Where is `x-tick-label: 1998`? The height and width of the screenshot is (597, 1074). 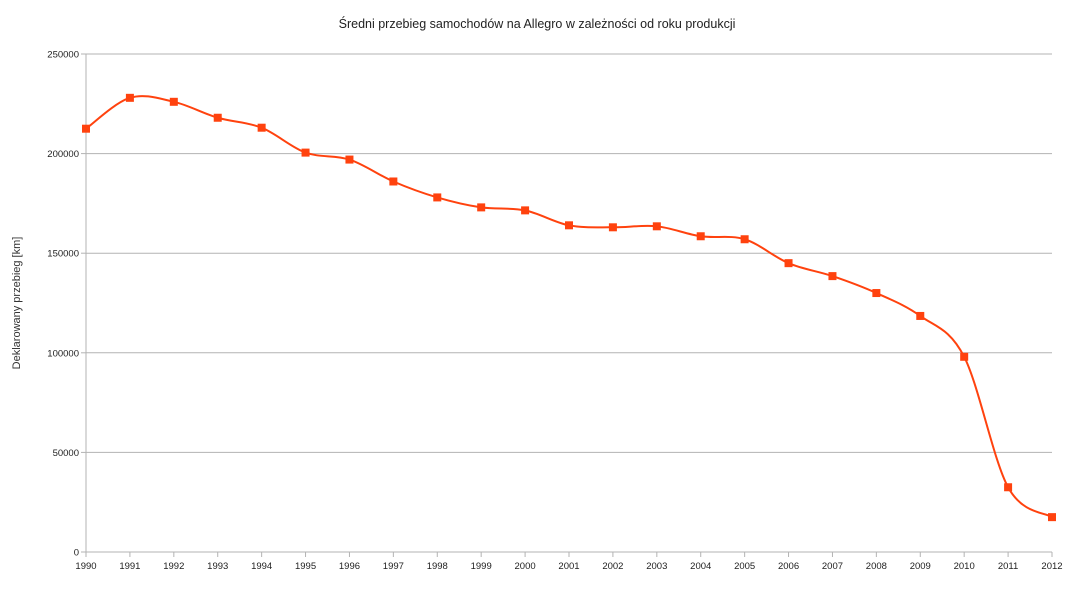 x-tick-label: 1998 is located at coordinates (437, 566).